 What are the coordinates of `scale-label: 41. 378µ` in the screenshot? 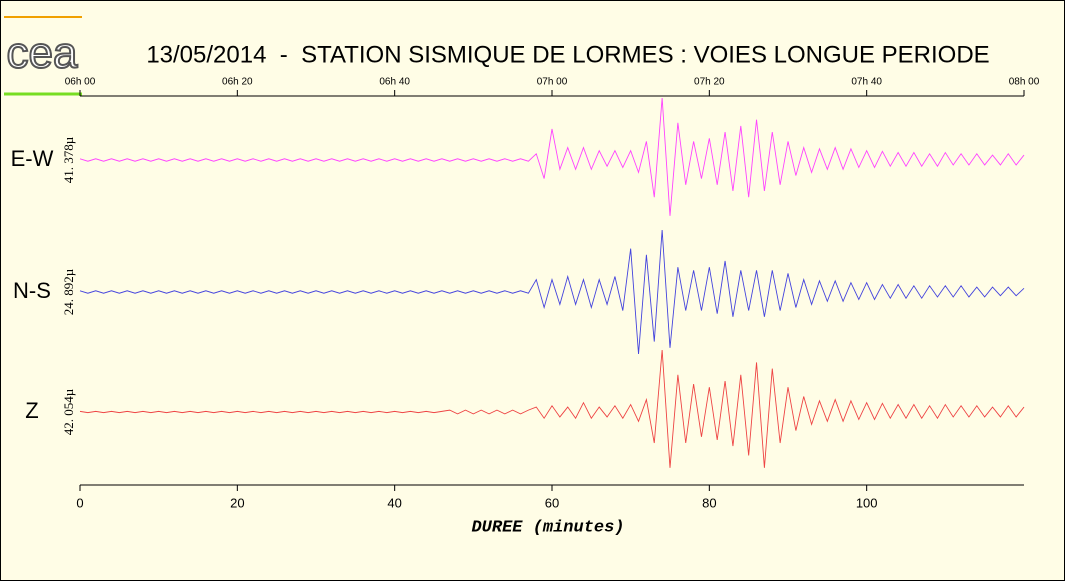 It's located at (68, 159).